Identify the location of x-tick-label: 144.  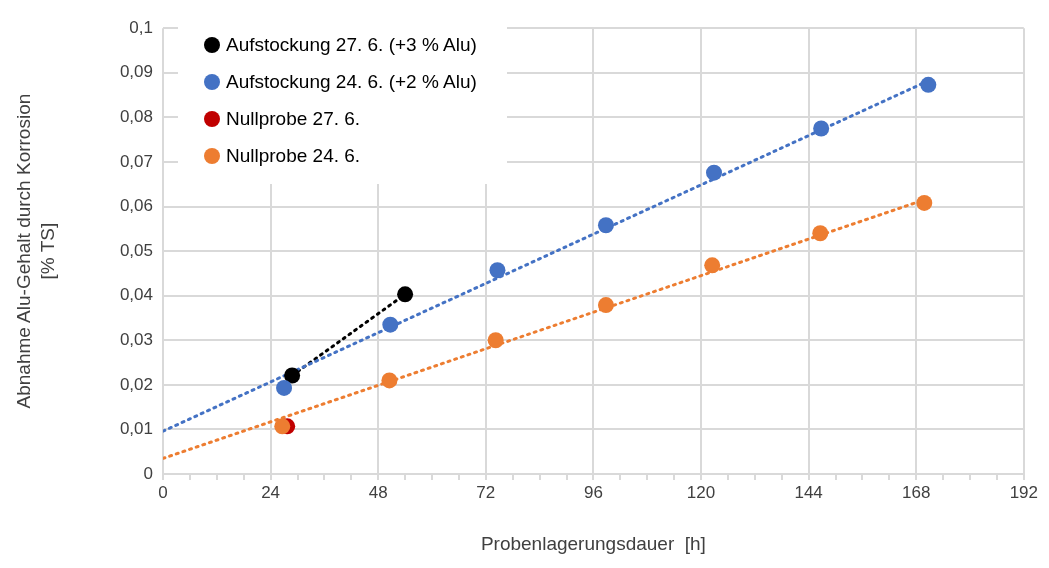
(808, 492).